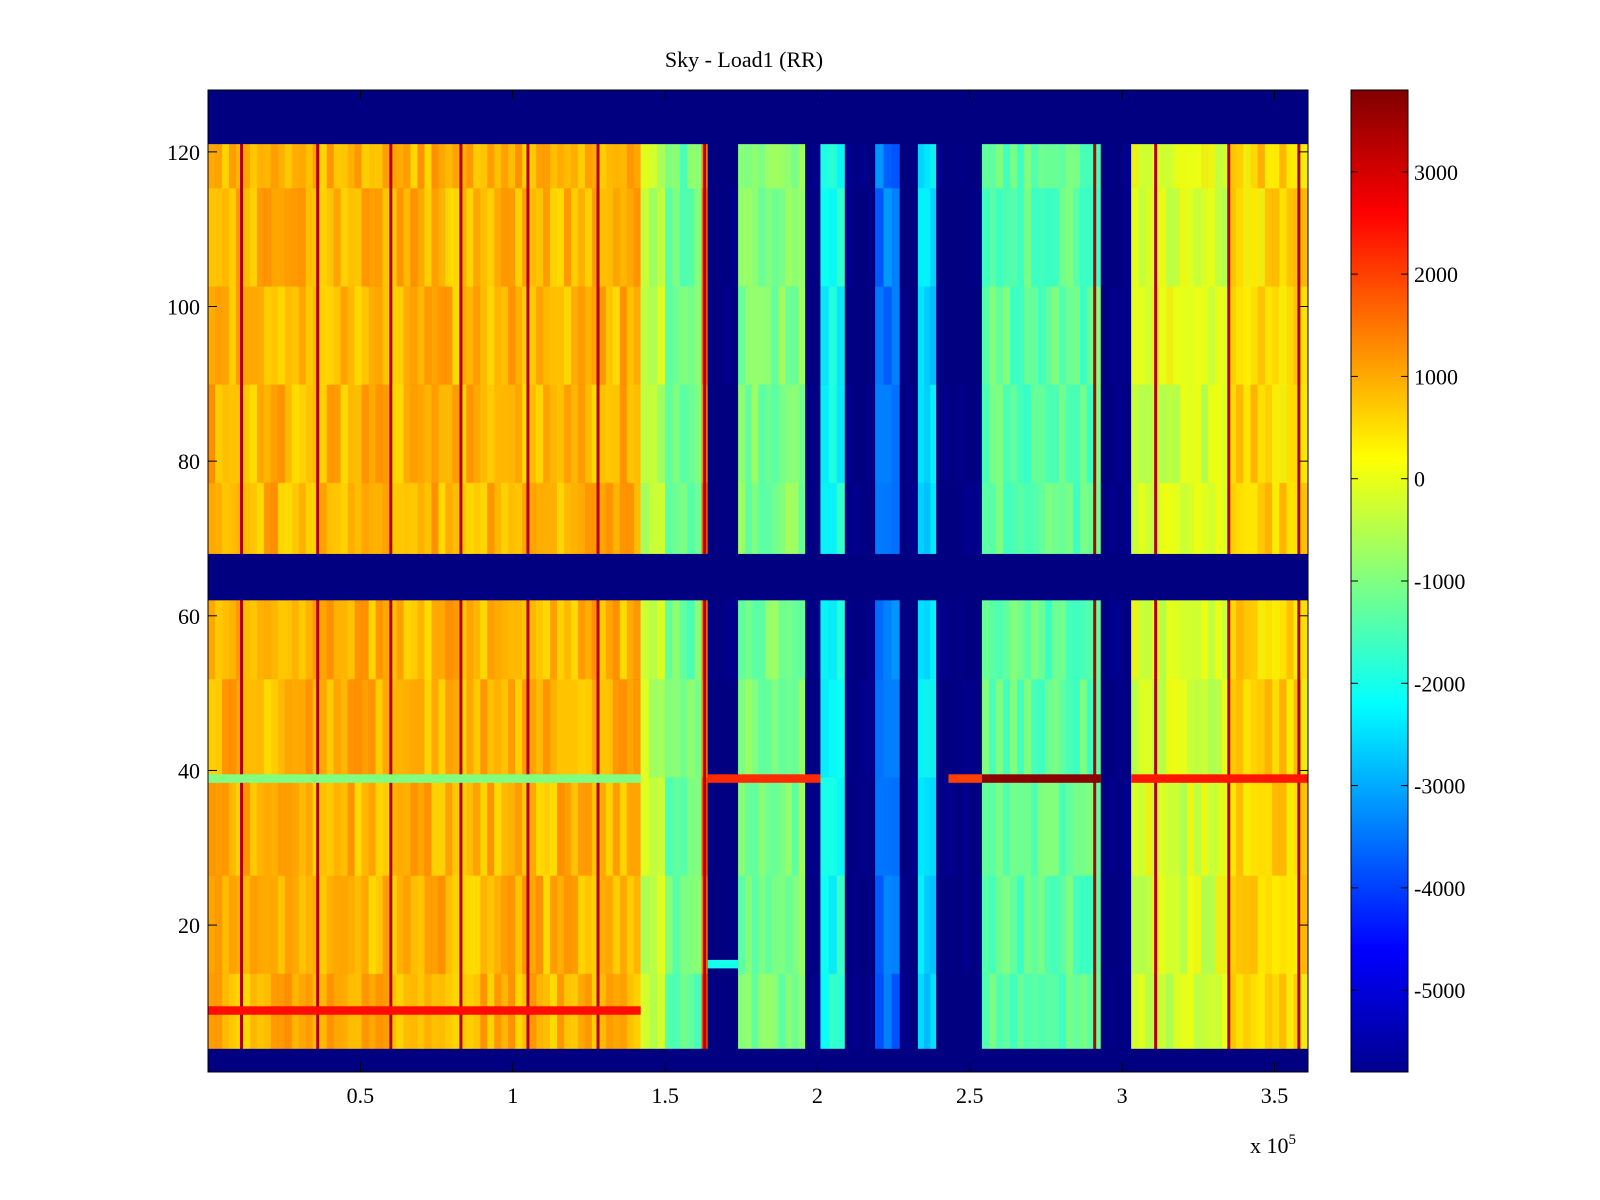 The height and width of the screenshot is (1200, 1600). I want to click on colorbar-tick-label: -4000, so click(1439, 888).